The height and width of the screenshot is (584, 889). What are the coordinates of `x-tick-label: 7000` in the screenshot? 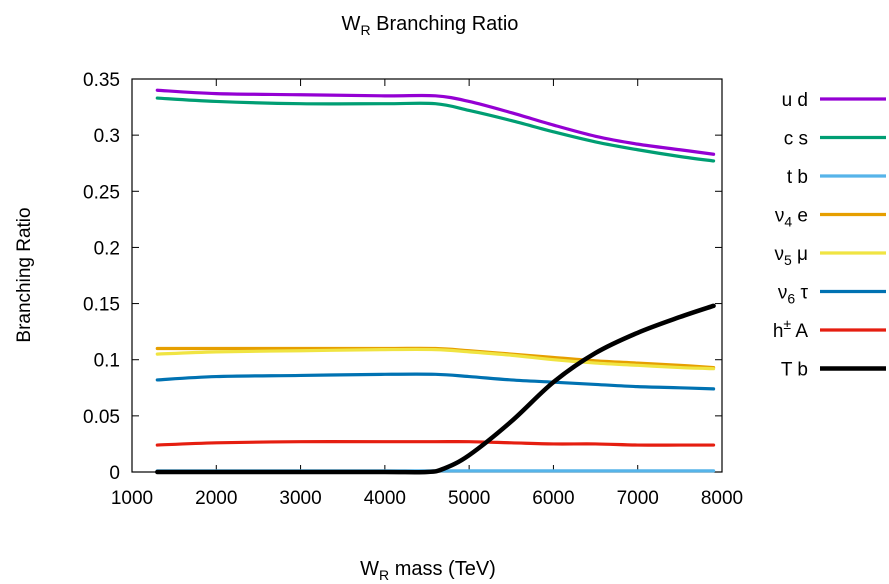 It's located at (638, 498).